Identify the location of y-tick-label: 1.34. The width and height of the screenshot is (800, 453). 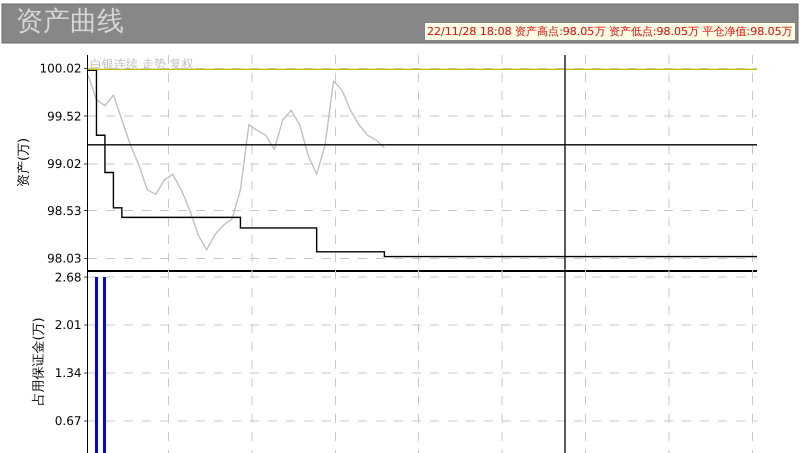
(68, 373).